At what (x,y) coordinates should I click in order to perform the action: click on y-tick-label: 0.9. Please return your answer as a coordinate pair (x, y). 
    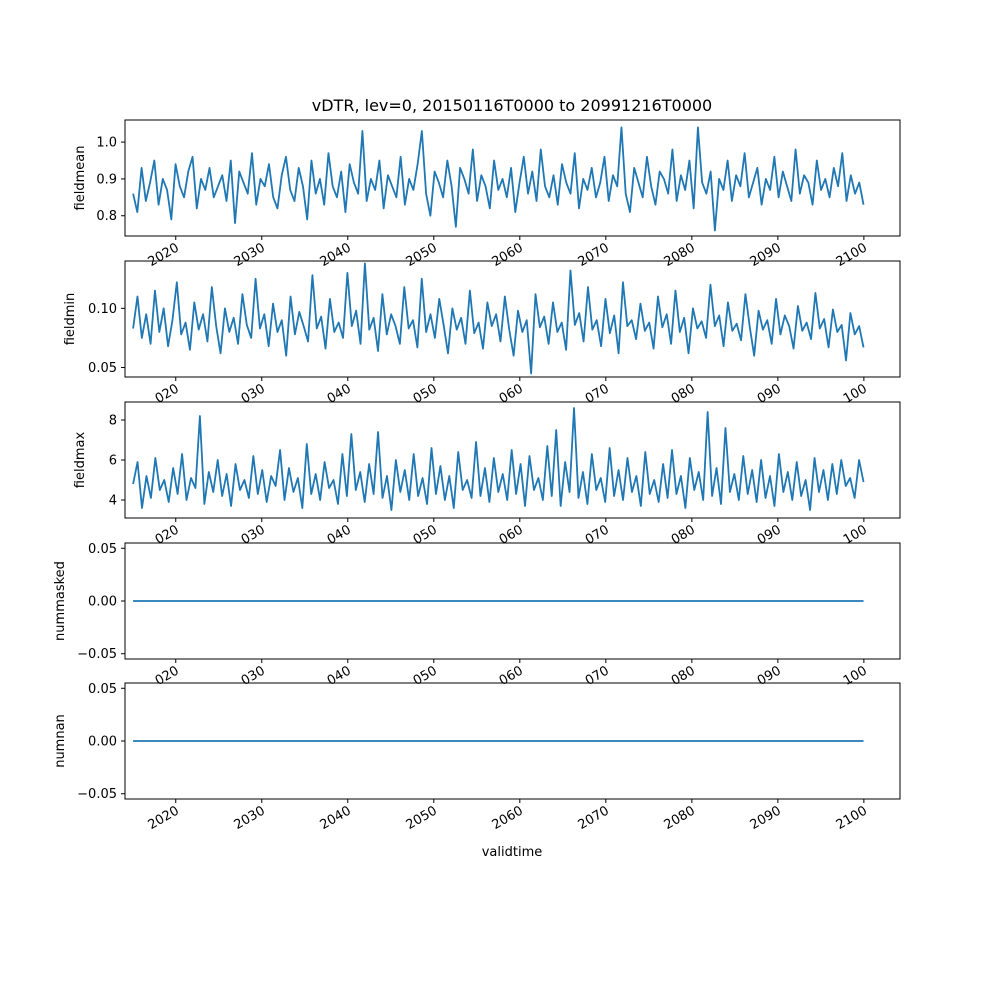
    Looking at the image, I should click on (106, 179).